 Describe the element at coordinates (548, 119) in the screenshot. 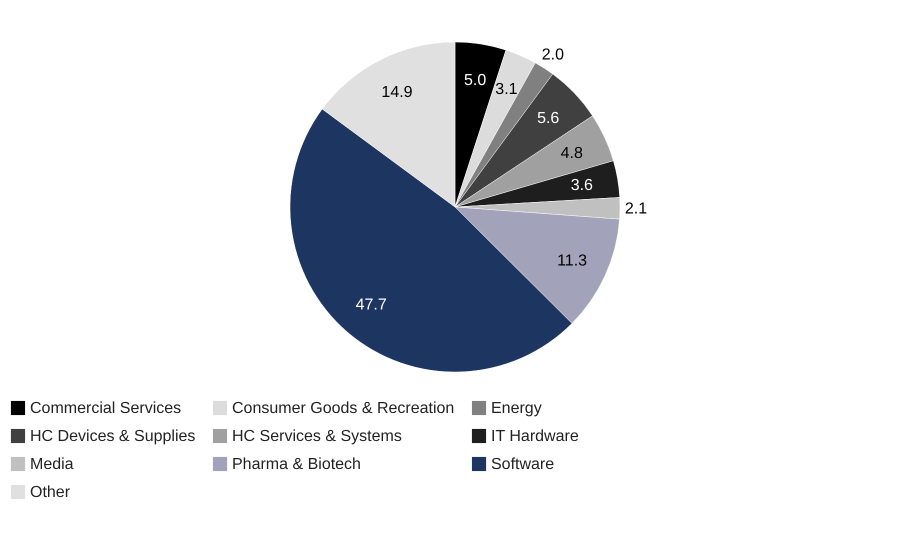

I see `data-label: 5.6` at that location.